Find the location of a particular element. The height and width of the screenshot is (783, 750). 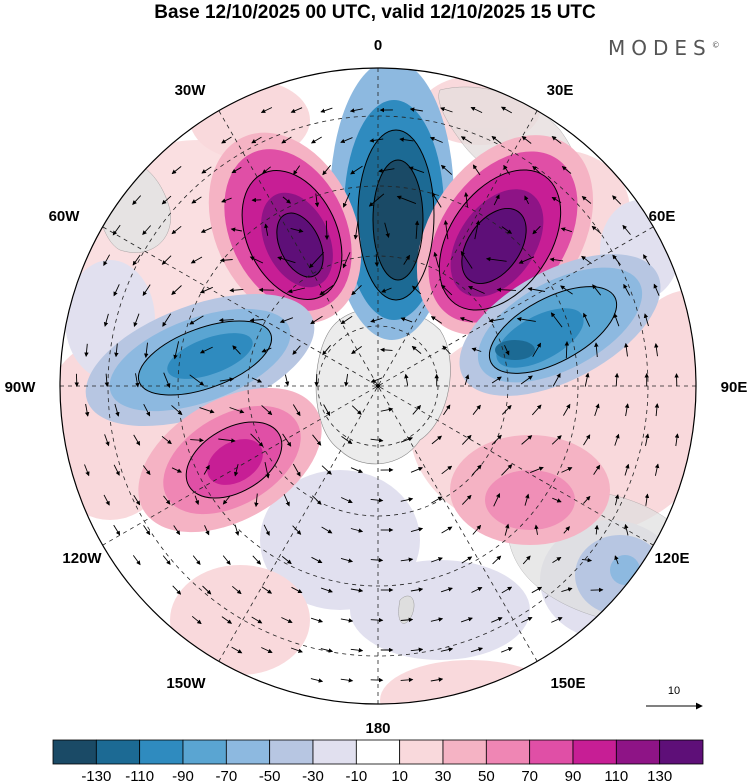

lon-label-60w: 60W is located at coordinates (65, 216).